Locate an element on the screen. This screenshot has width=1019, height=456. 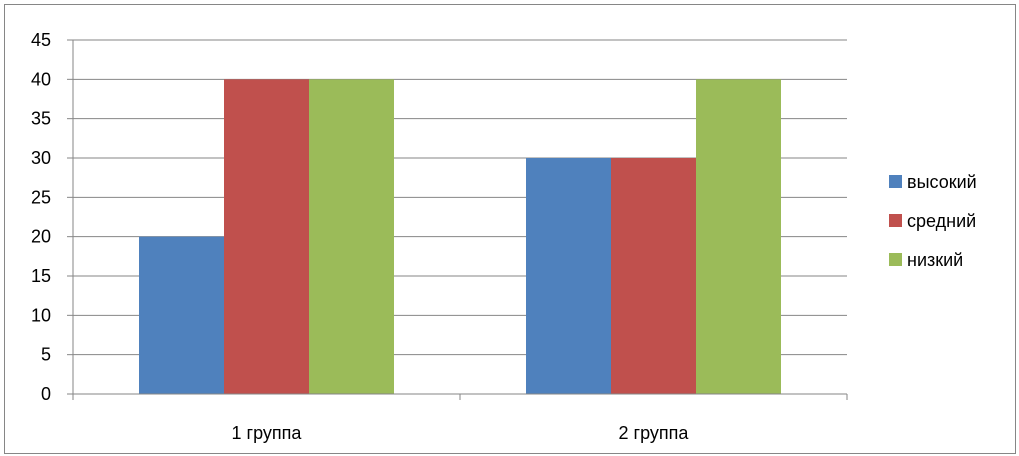
y-tick-label: 15 is located at coordinates (41, 276).